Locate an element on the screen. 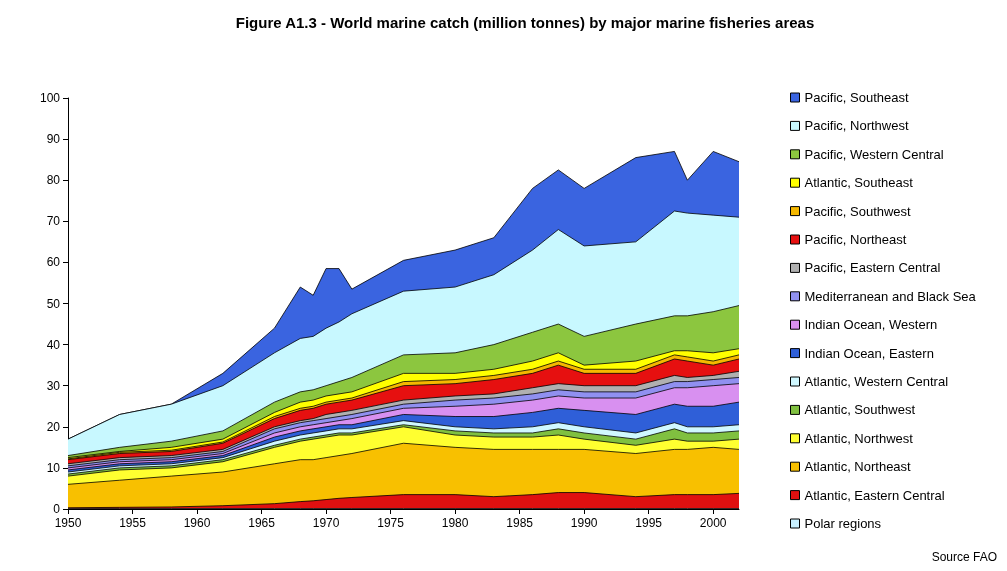 This screenshot has width=1007, height=571. x-tick-label: 1985 is located at coordinates (520, 523).